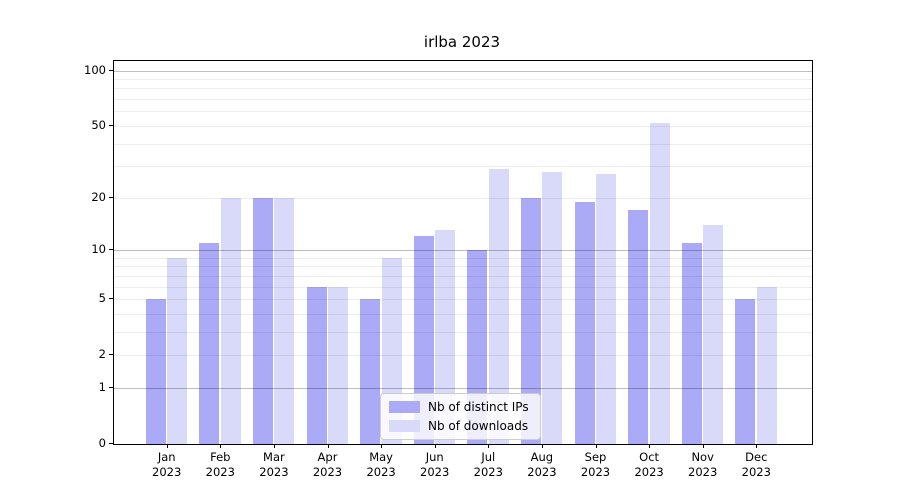 Image resolution: width=900 pixels, height=500 pixels. Describe the element at coordinates (209, 343) in the screenshot. I see `bar-distinct-ips-feb` at that location.